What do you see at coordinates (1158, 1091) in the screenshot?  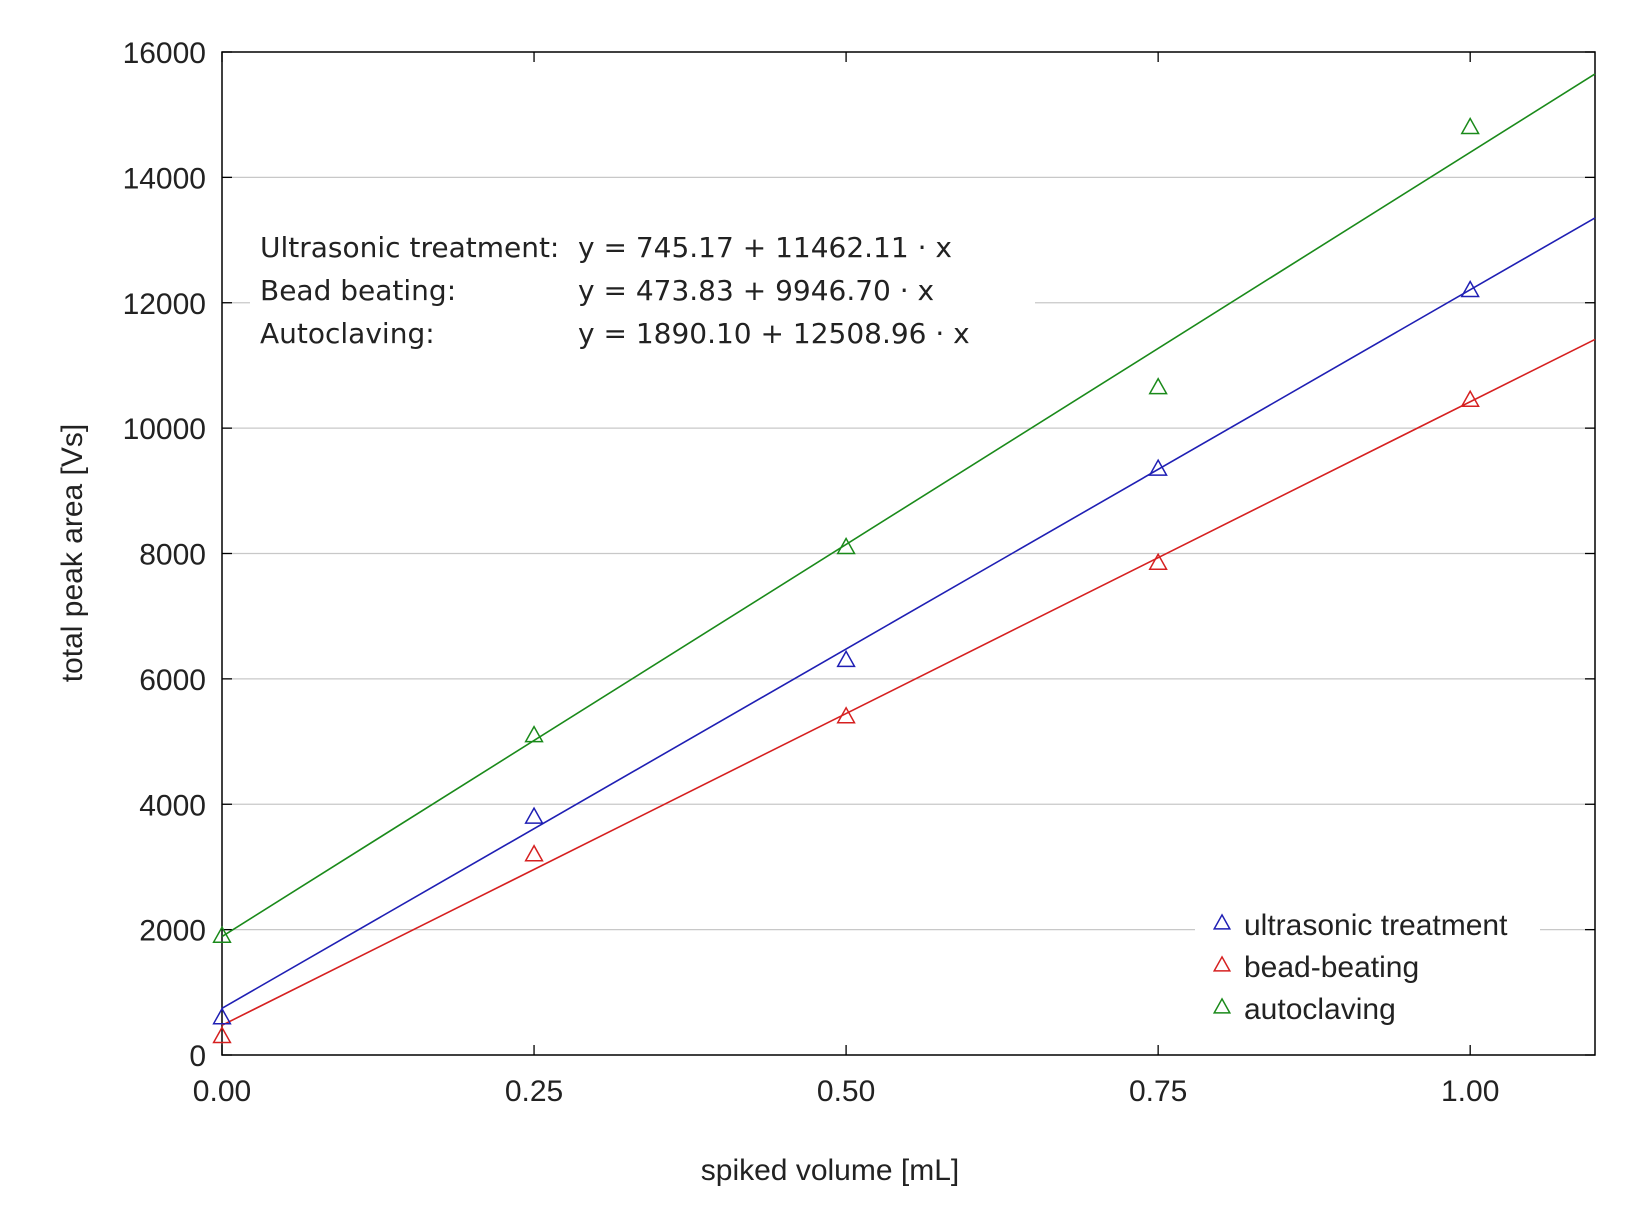 I see `x-tick-label: 0.75` at bounding box center [1158, 1091].